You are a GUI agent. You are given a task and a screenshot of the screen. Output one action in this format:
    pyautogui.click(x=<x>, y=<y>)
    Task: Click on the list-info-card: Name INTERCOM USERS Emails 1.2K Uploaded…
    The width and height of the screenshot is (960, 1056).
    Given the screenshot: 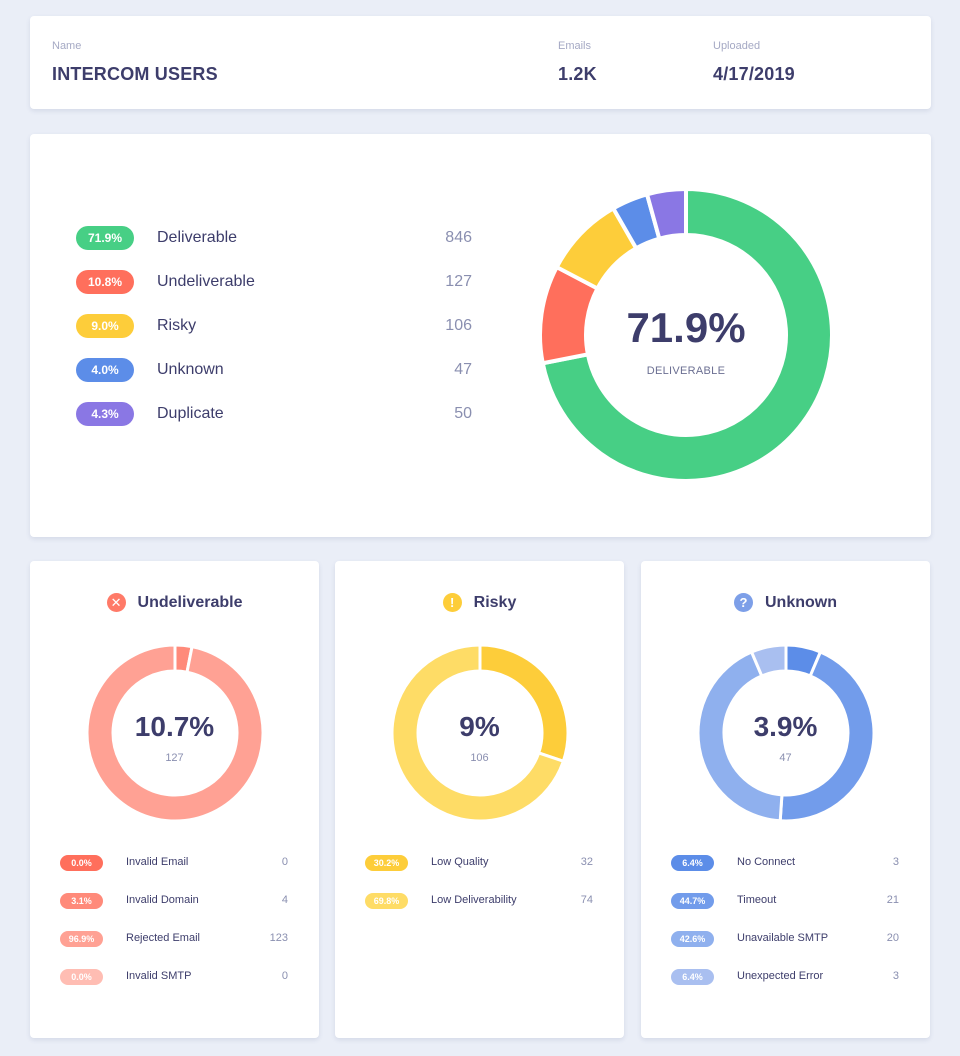 What is the action you would take?
    pyautogui.click(x=480, y=62)
    